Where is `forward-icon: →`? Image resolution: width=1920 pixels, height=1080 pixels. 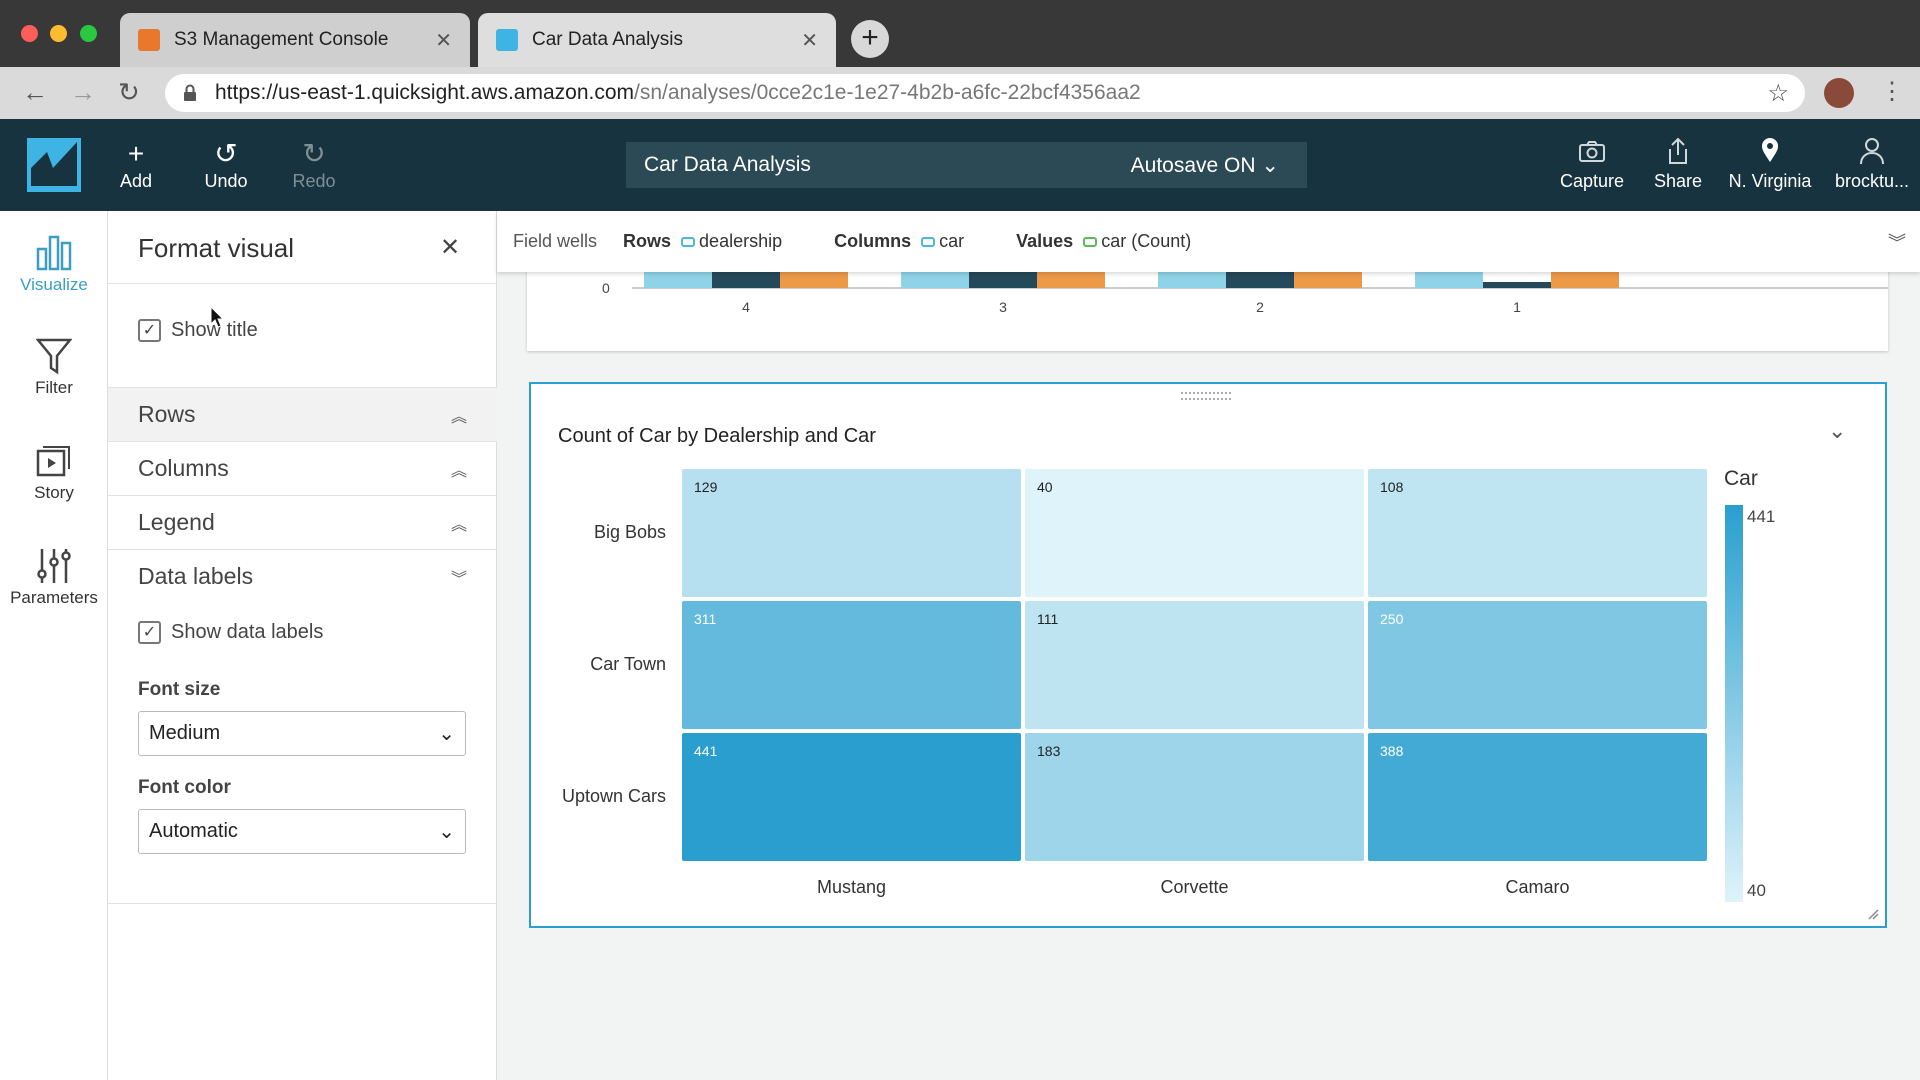 forward-icon: → is located at coordinates (83, 92).